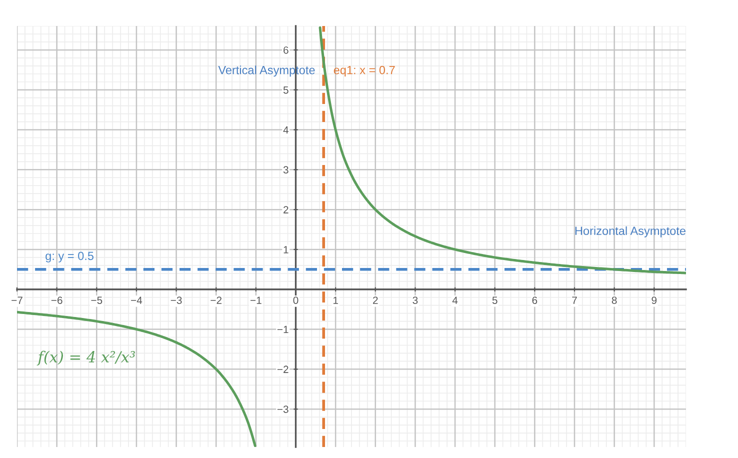 This screenshot has height=458, width=738. Describe the element at coordinates (614, 300) in the screenshot. I see `x-tick-label: 8` at that location.